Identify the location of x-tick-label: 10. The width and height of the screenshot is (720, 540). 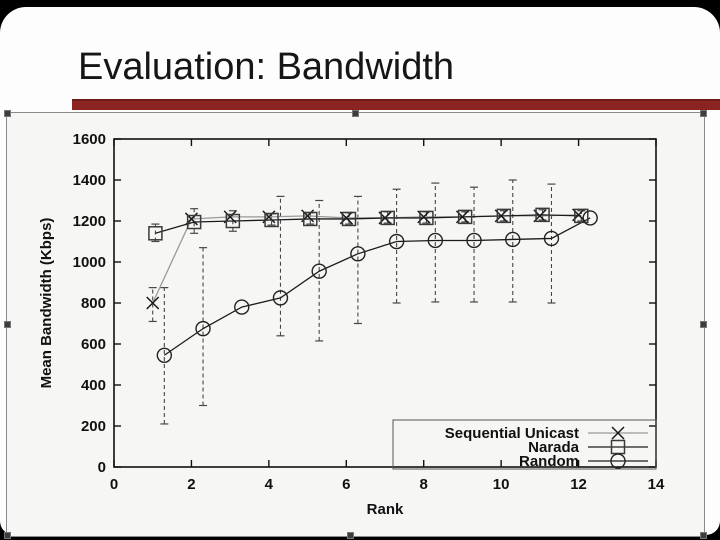
(501, 484).